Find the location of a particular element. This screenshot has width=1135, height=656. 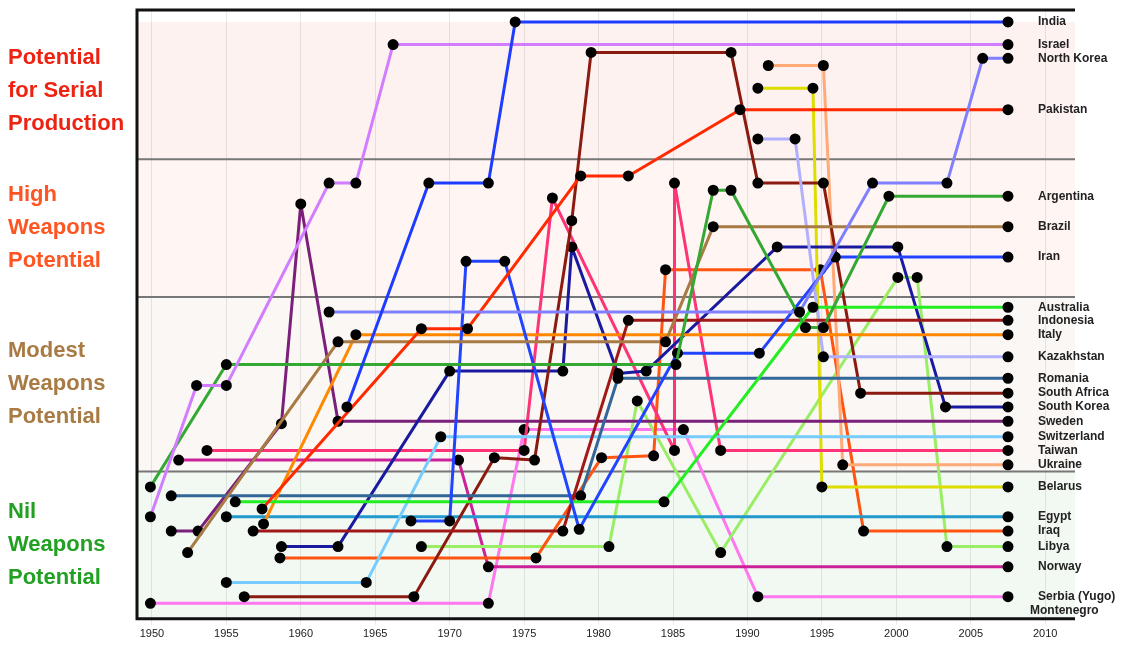

text: Libya is located at coordinates (1054, 545).